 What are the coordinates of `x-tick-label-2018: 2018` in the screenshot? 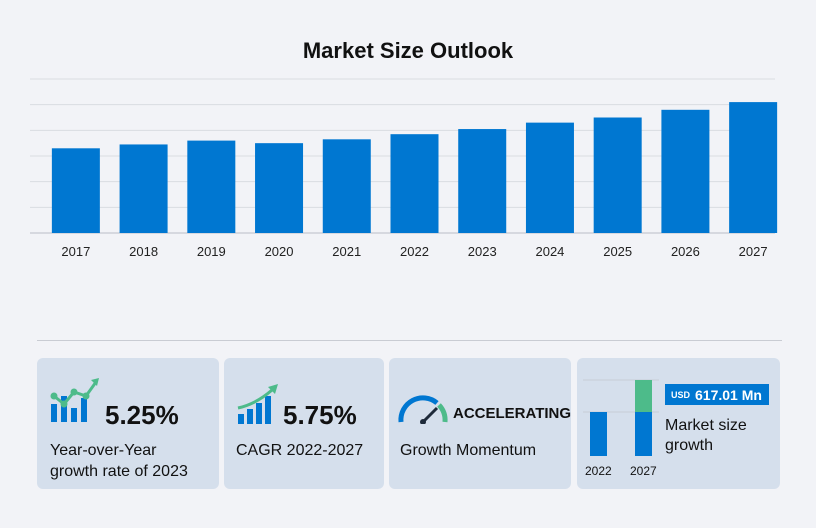 It's located at (143, 251).